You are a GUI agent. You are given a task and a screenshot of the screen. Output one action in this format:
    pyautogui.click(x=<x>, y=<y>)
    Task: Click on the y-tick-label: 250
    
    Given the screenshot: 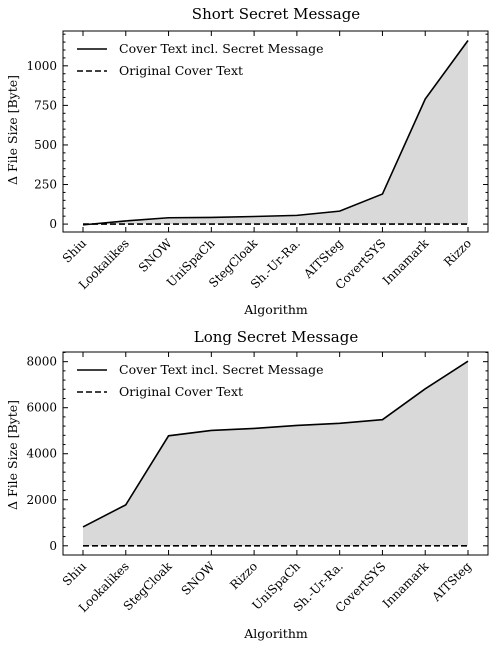 What is the action you would take?
    pyautogui.click(x=45, y=185)
    